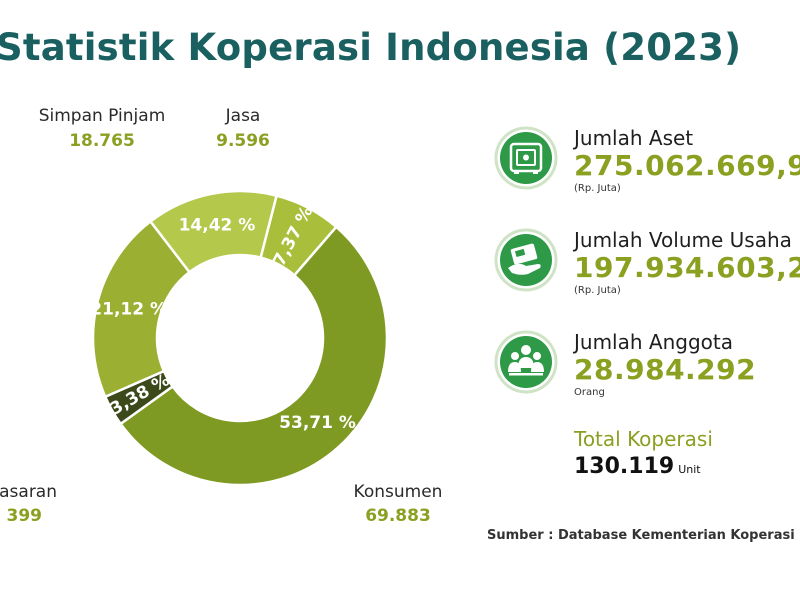 This screenshot has width=800, height=600. I want to click on total-label: Total Koperasi, so click(643, 439).